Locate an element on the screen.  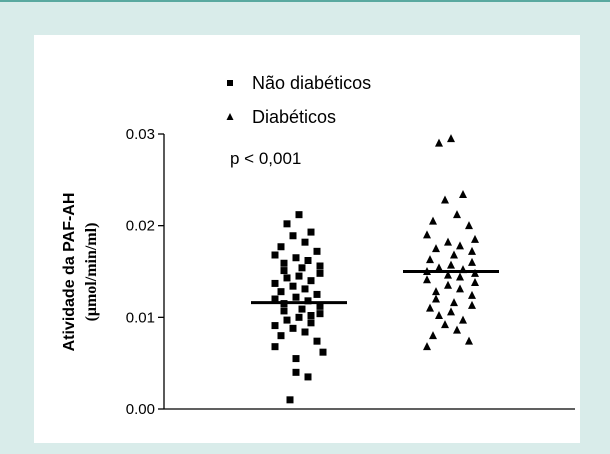
y-axis-unit-label: (μmol/min/ml) is located at coordinates (91, 272).